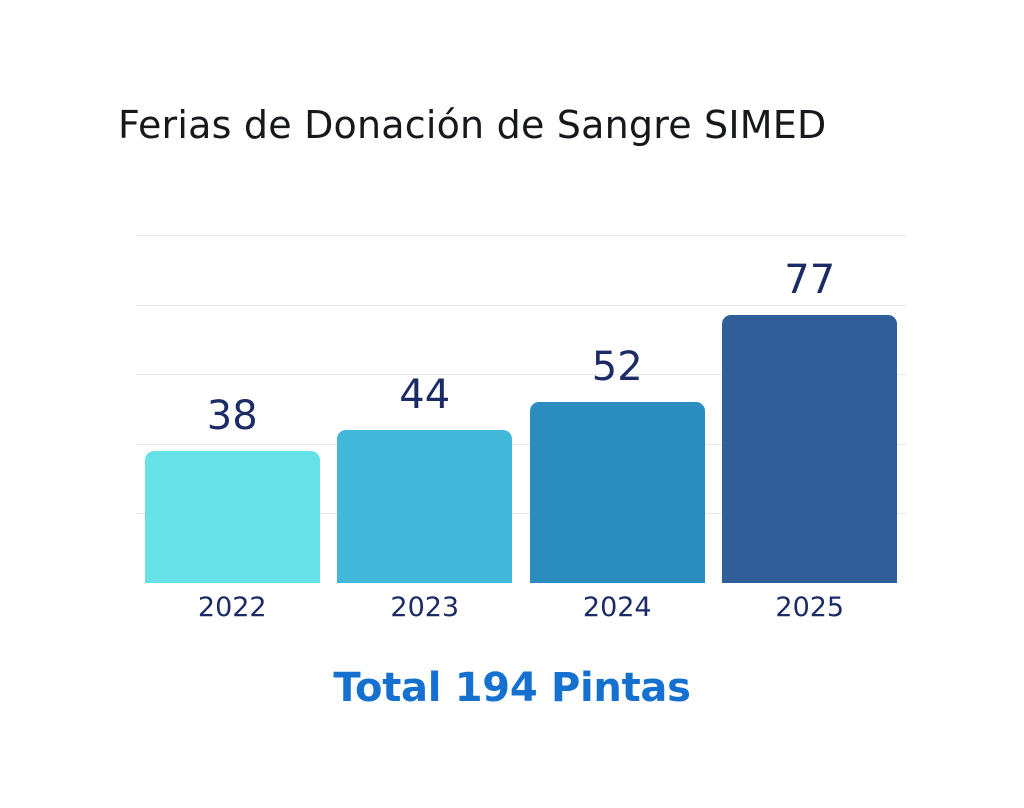  What do you see at coordinates (425, 394) in the screenshot?
I see `value-label-2023: 44` at bounding box center [425, 394].